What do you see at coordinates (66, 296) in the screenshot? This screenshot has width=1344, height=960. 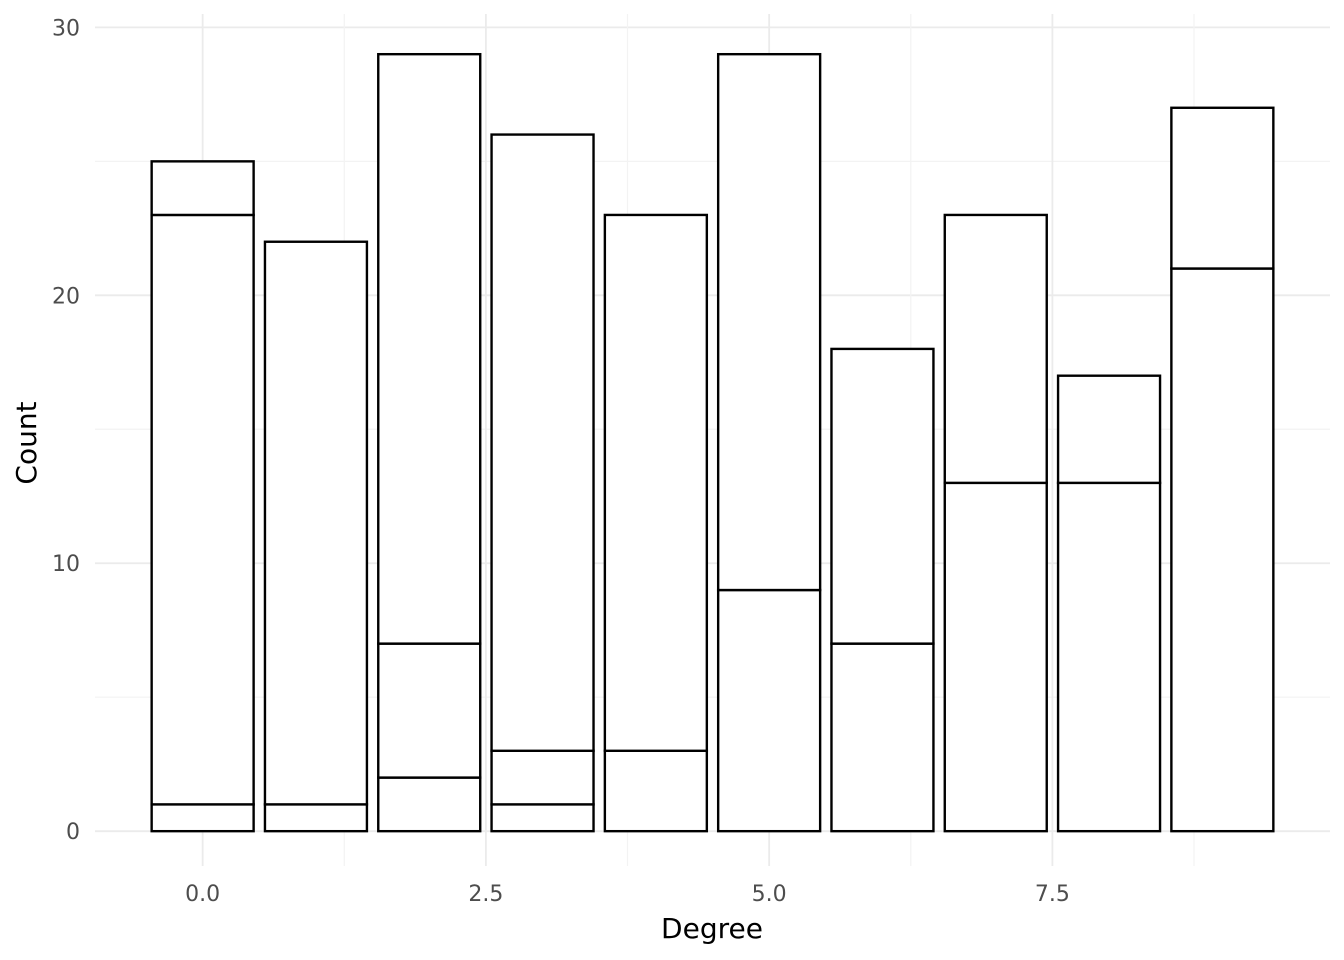 I see `y-tick-label: 20` at bounding box center [66, 296].